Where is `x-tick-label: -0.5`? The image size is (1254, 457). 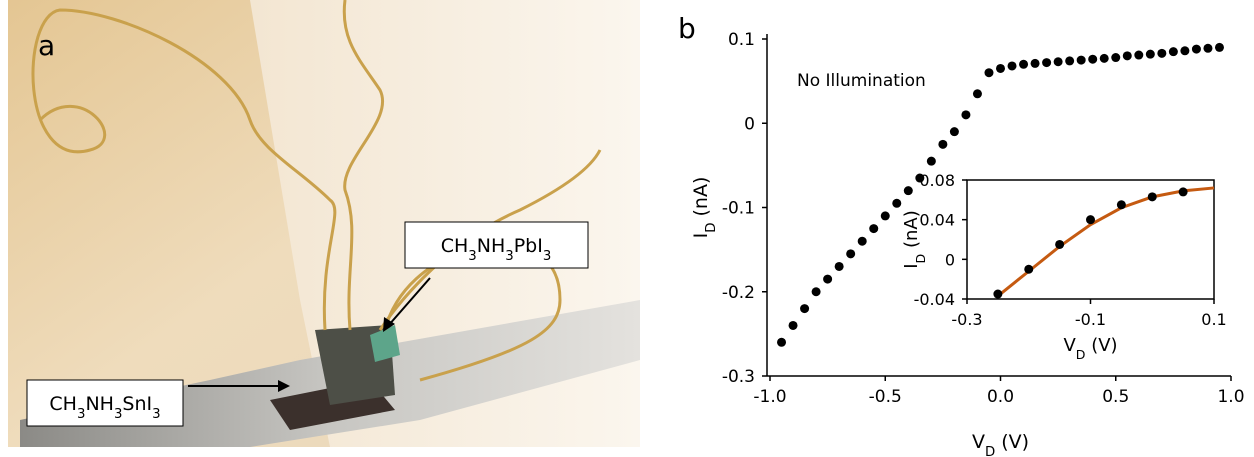 x-tick-label: -0.5 is located at coordinates (885, 397).